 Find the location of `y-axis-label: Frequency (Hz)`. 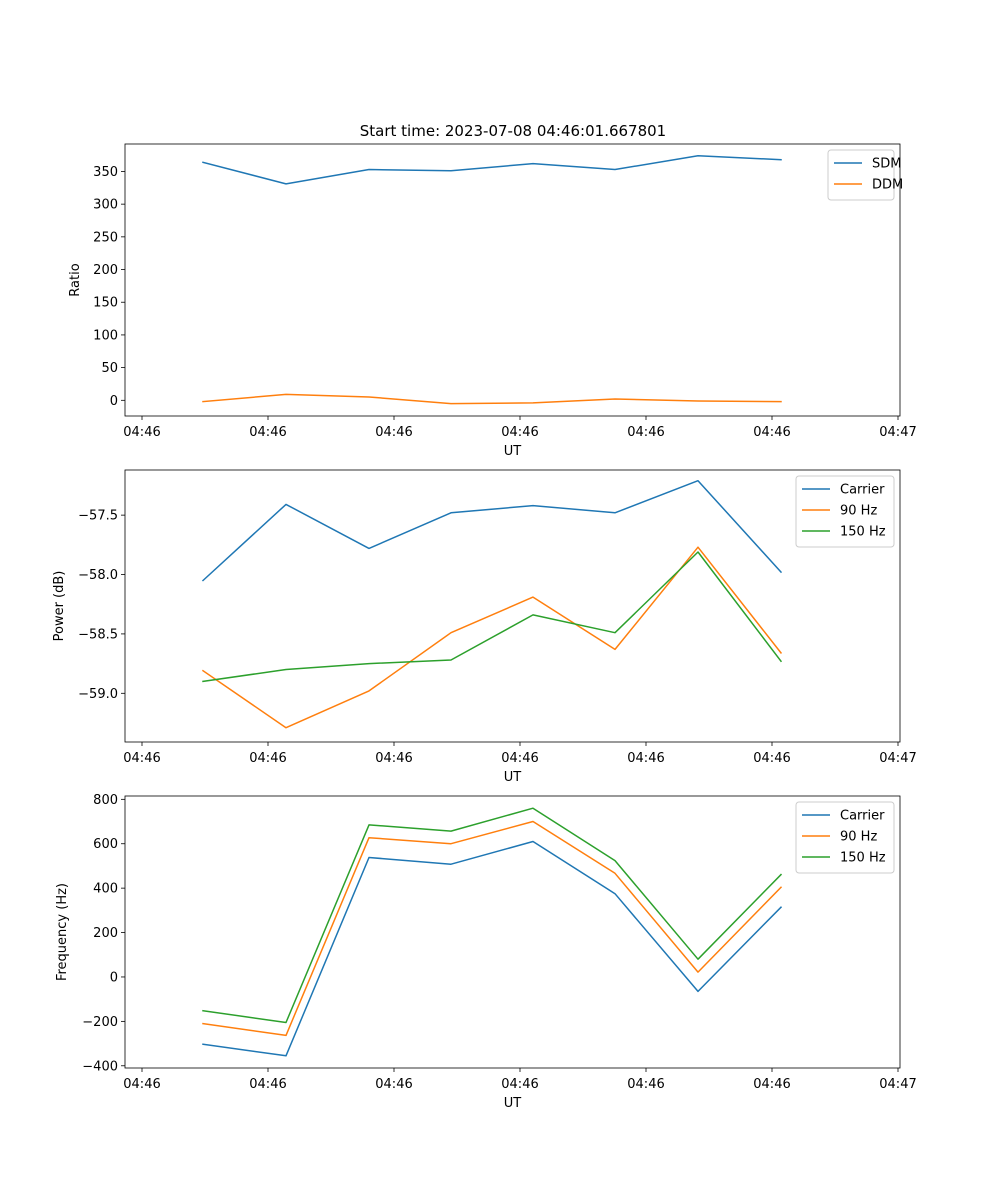

y-axis-label: Frequency (Hz) is located at coordinates (62, 932).